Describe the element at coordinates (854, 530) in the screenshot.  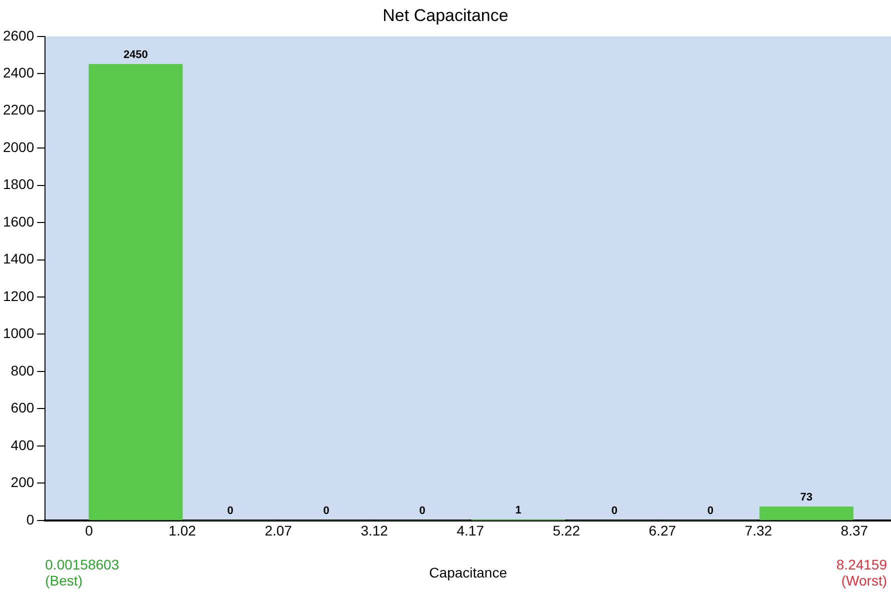
I see `x-tick-label: 8.37` at that location.